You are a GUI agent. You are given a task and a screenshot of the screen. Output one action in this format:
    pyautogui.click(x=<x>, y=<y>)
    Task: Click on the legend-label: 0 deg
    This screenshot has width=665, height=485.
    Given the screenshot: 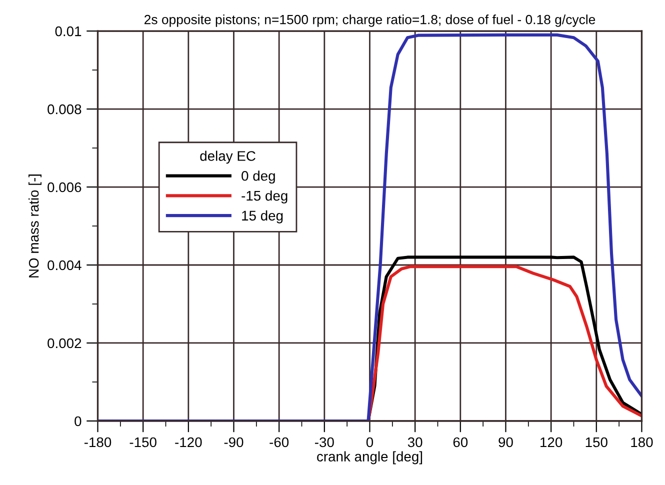 What is the action you would take?
    pyautogui.click(x=258, y=177)
    